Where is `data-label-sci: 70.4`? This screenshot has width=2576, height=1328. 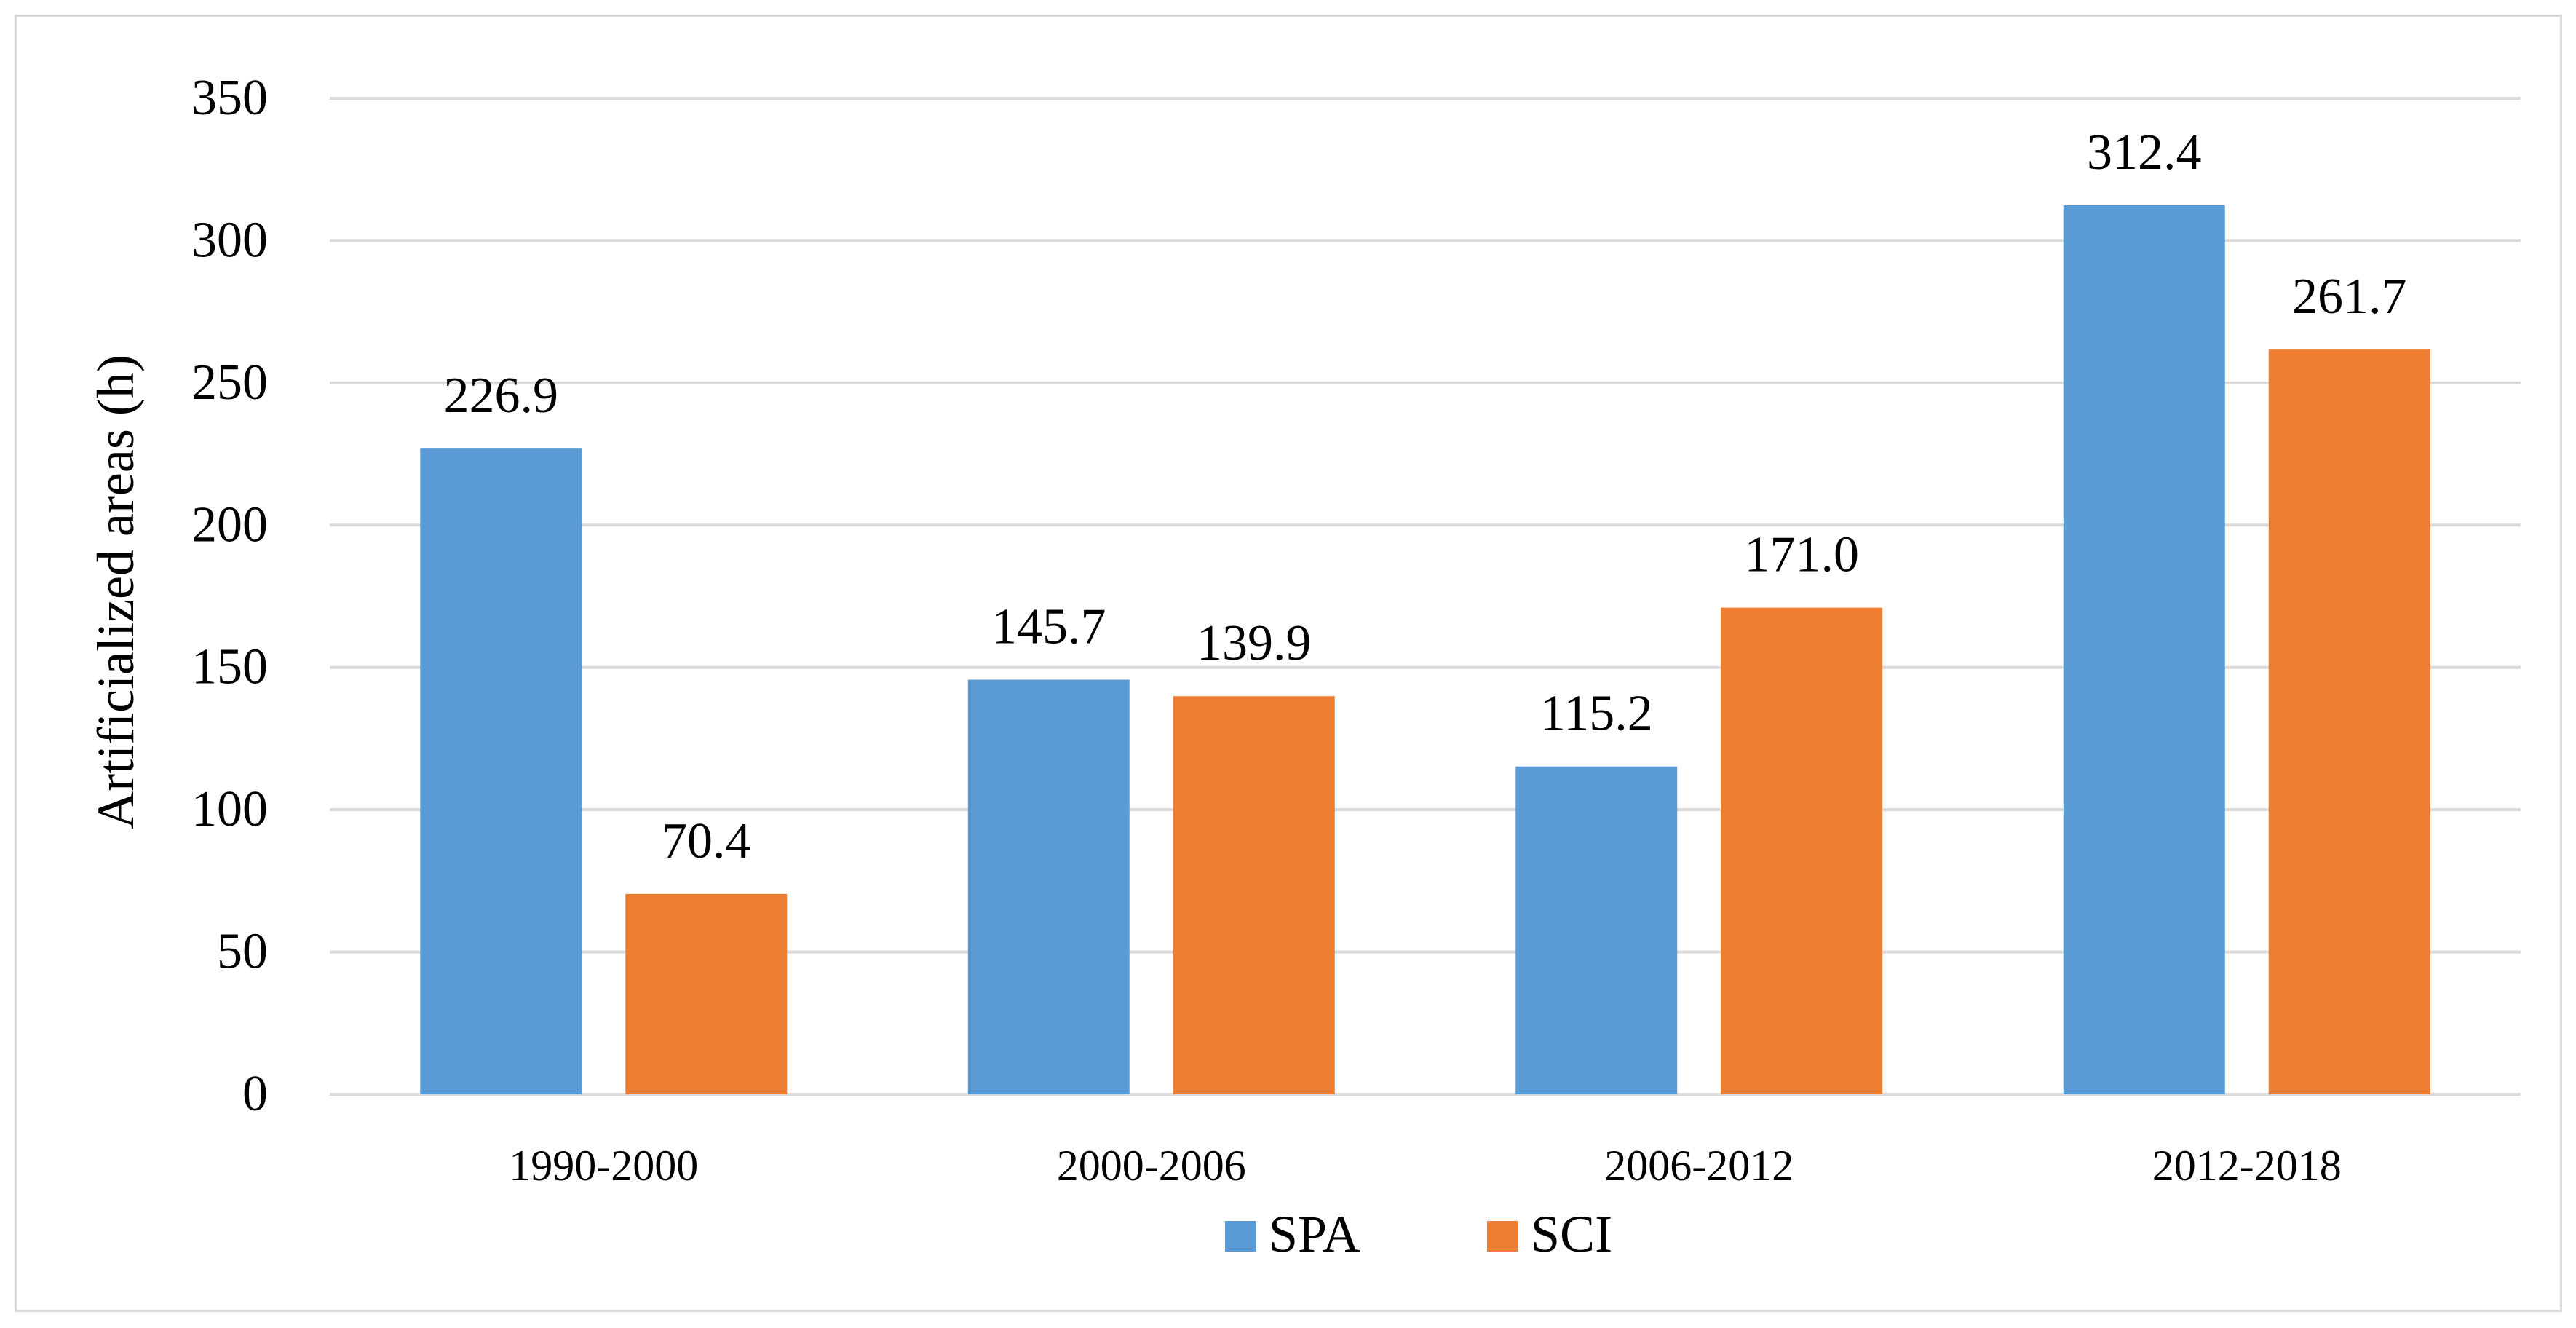 data-label-sci: 70.4 is located at coordinates (706, 841).